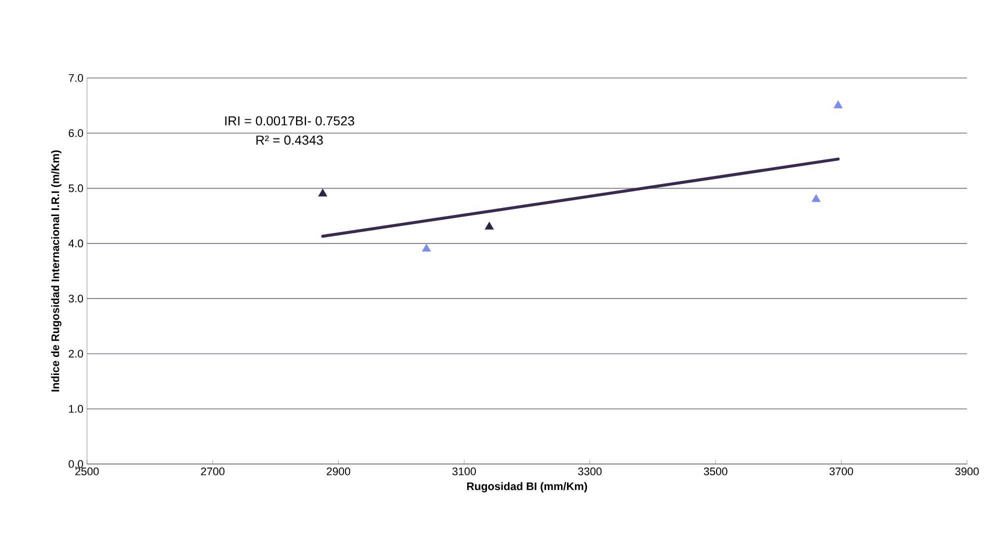 The image size is (995, 560). What do you see at coordinates (76, 298) in the screenshot?
I see `y-tick-label: 3.0` at bounding box center [76, 298].